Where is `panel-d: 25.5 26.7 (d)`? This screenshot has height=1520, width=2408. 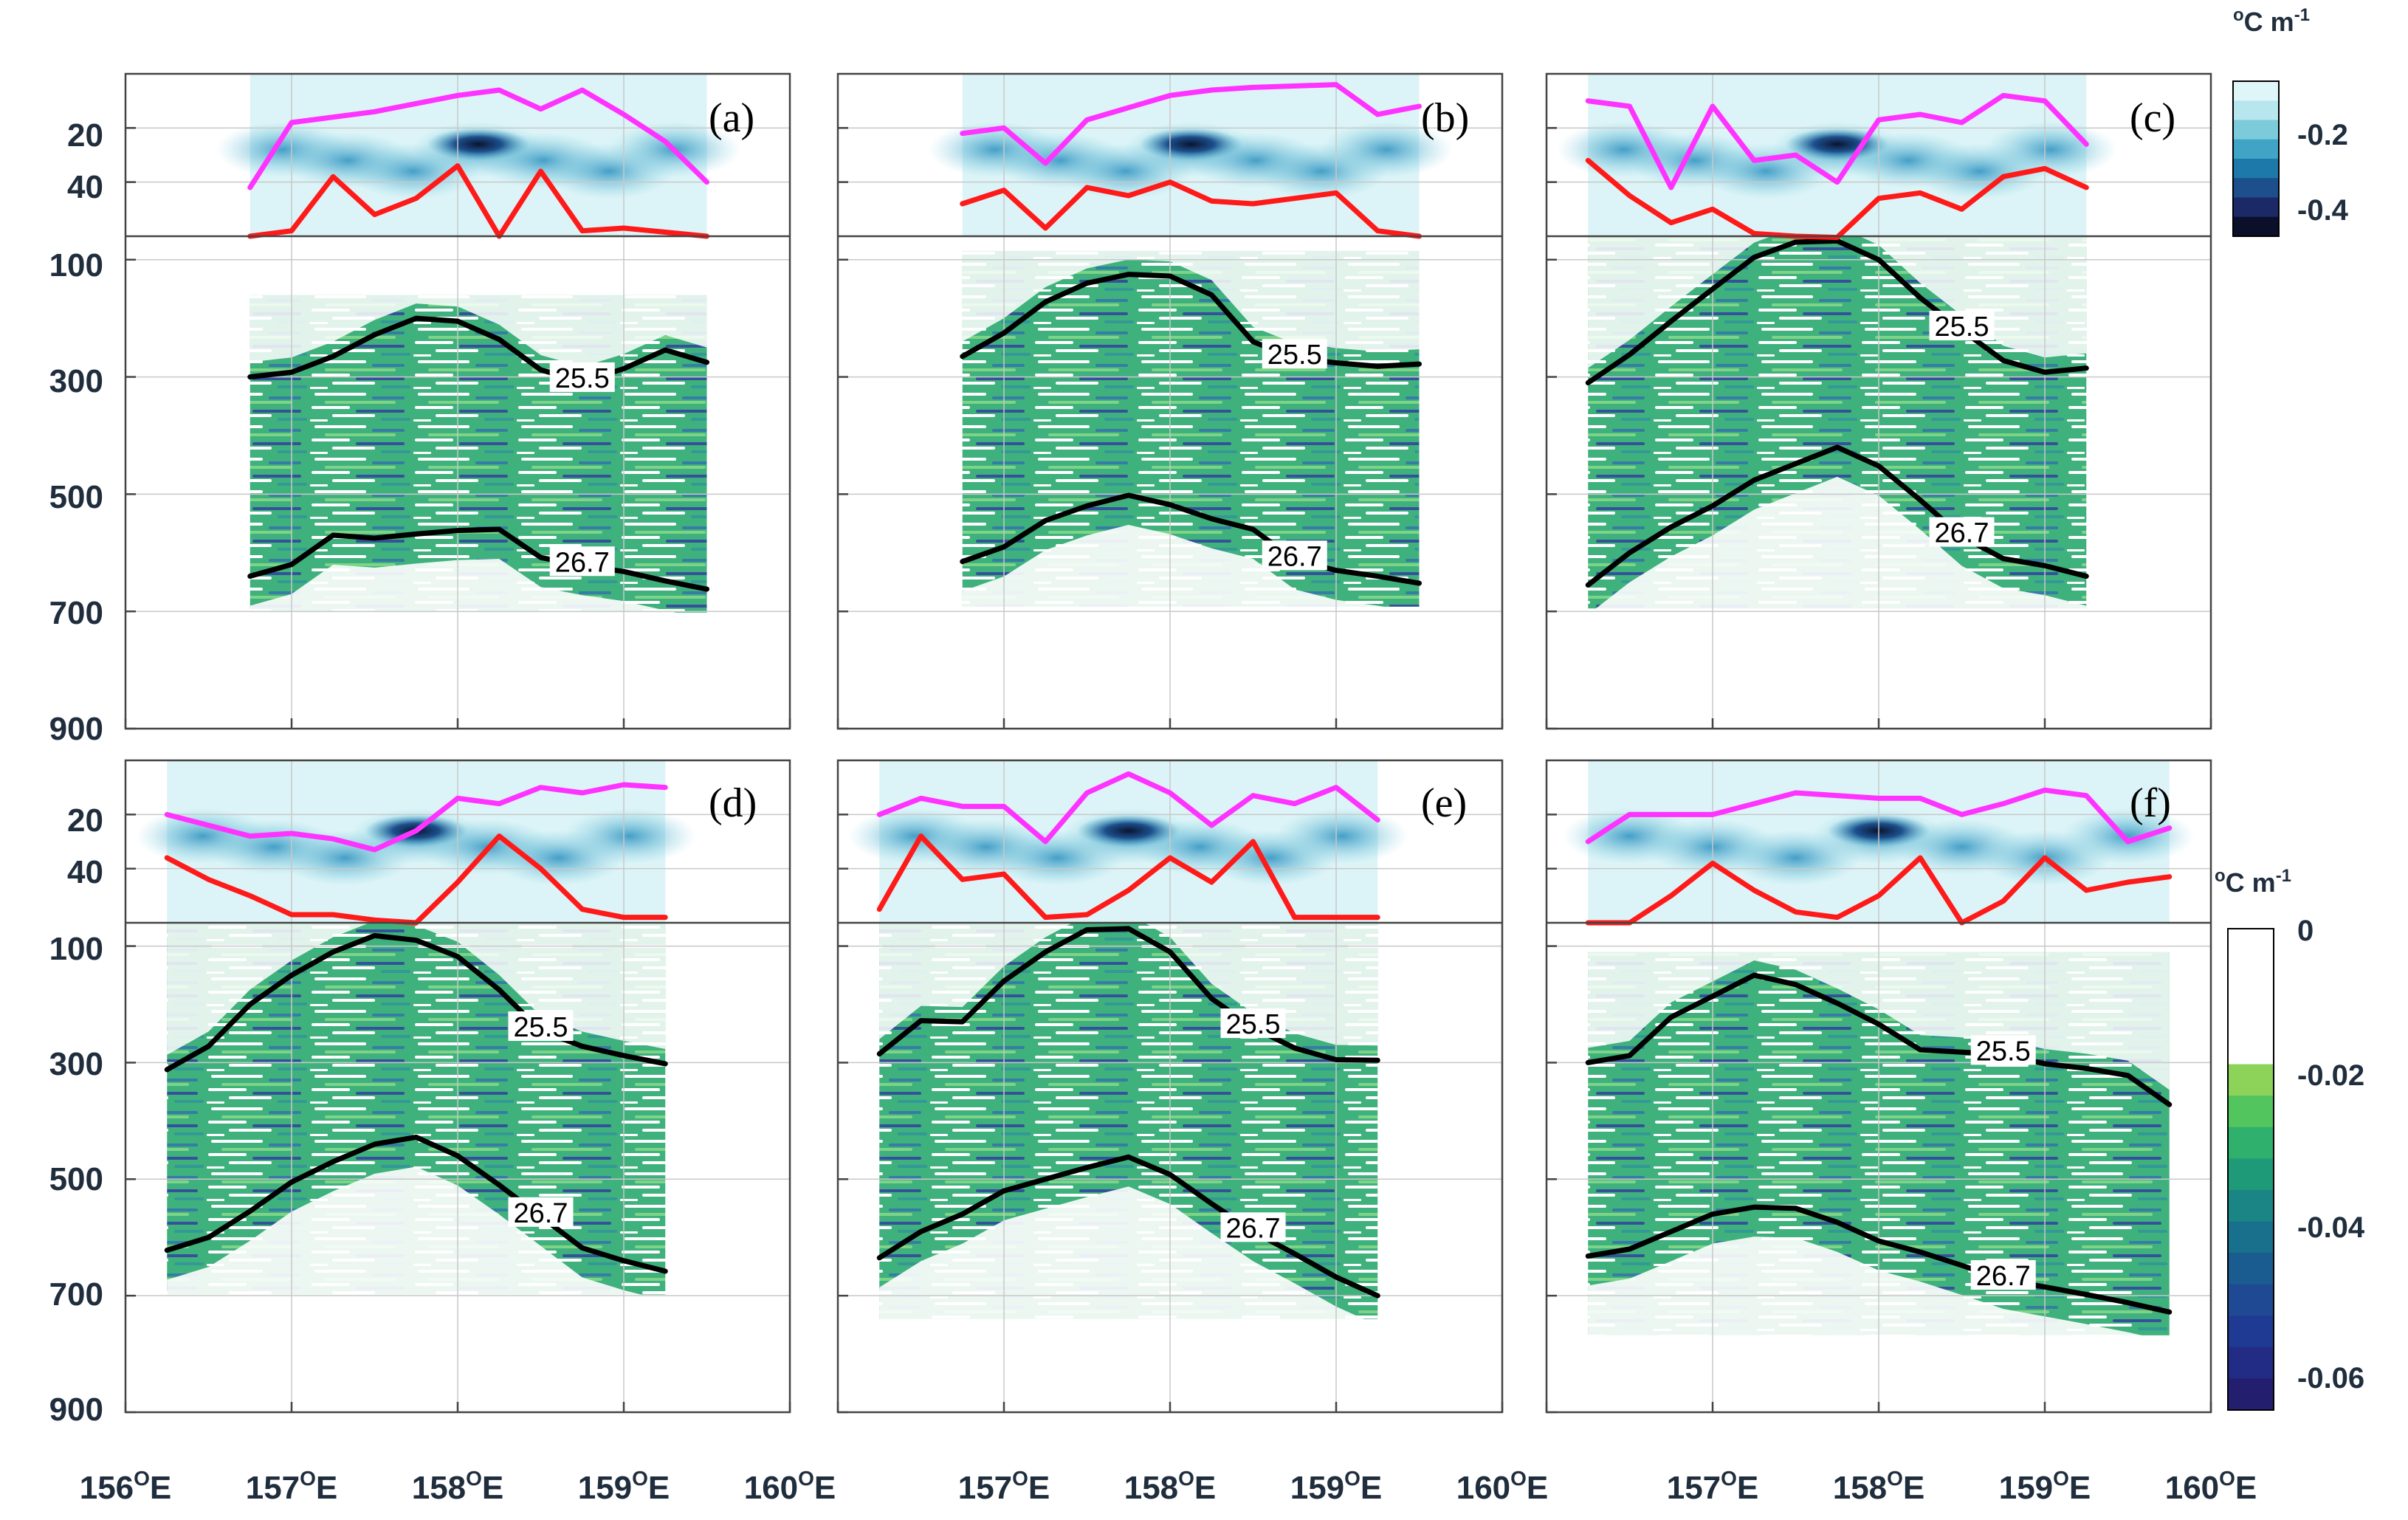
panel-d: 25.5 26.7 (d) is located at coordinates (457, 1086).